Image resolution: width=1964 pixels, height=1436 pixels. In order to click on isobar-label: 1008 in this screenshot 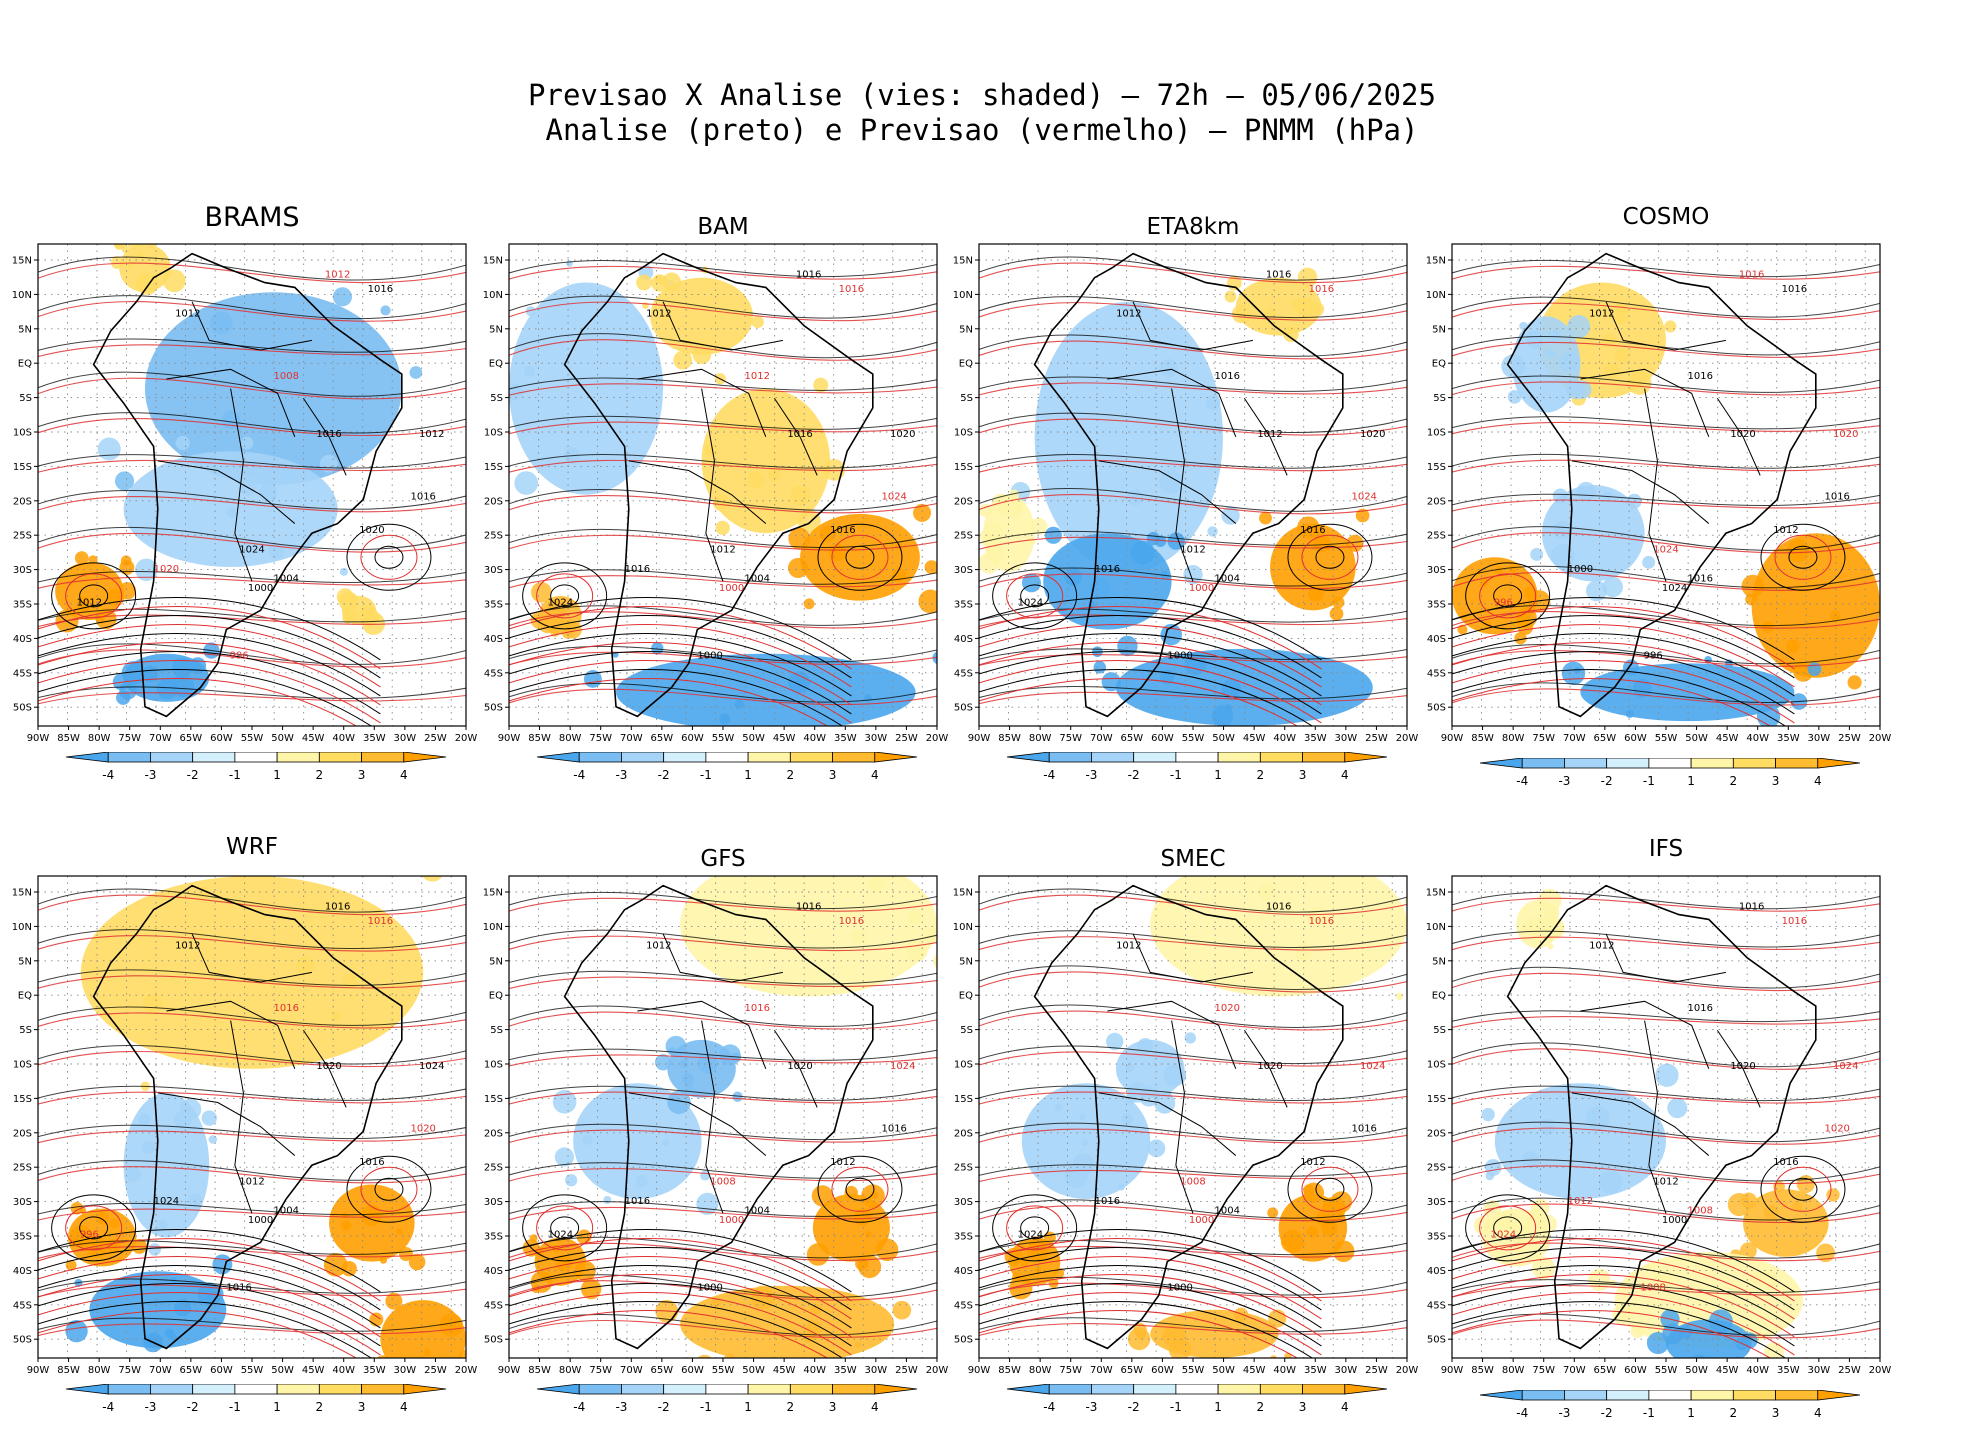, I will do `click(1700, 1210)`.